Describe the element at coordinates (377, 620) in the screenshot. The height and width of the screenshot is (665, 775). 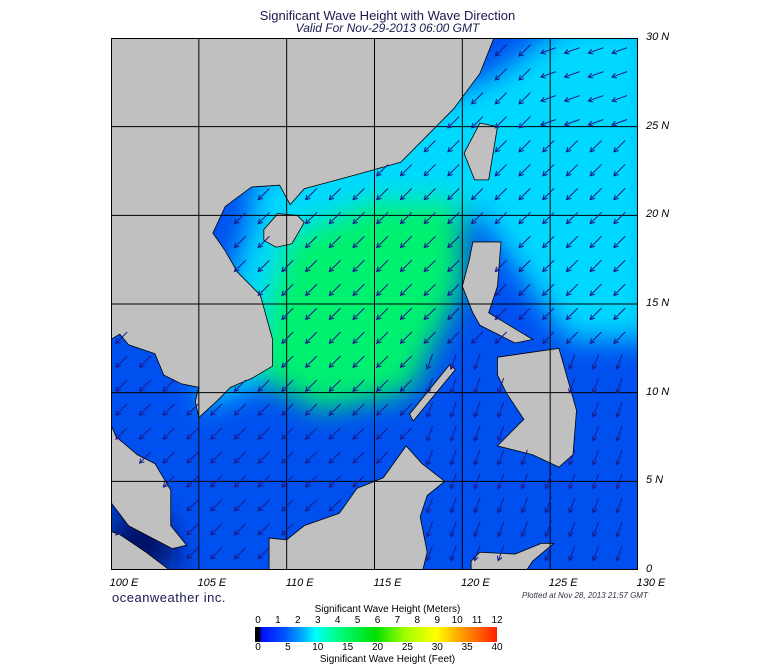
I see `legend-meter-tick: 6` at that location.